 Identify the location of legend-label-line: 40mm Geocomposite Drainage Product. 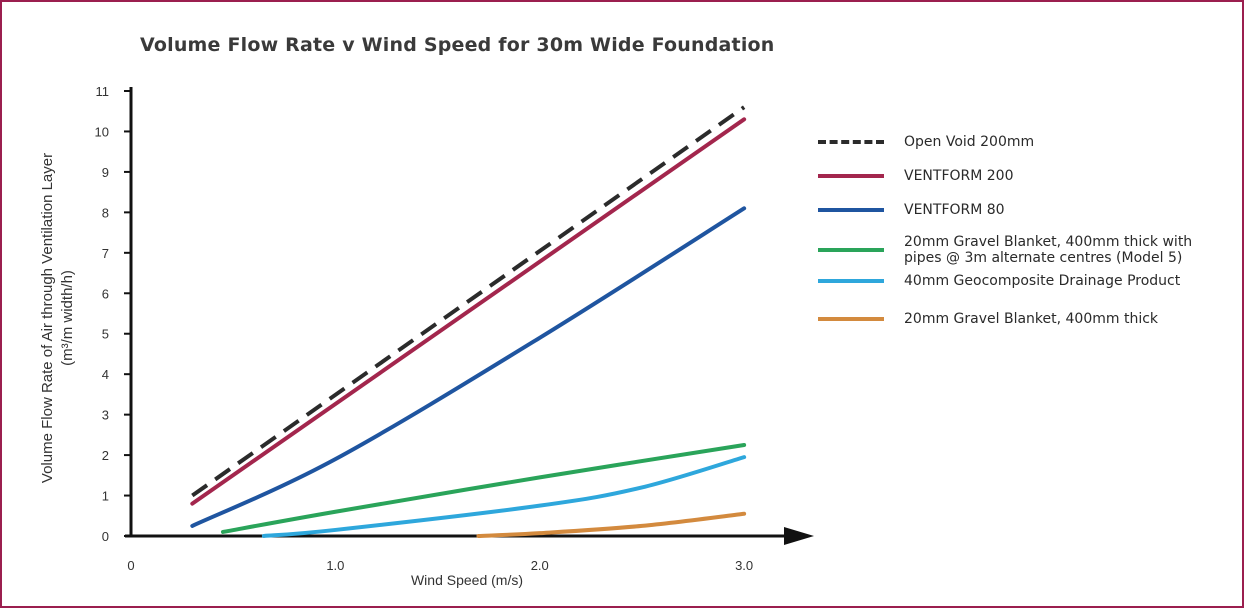
(1042, 281).